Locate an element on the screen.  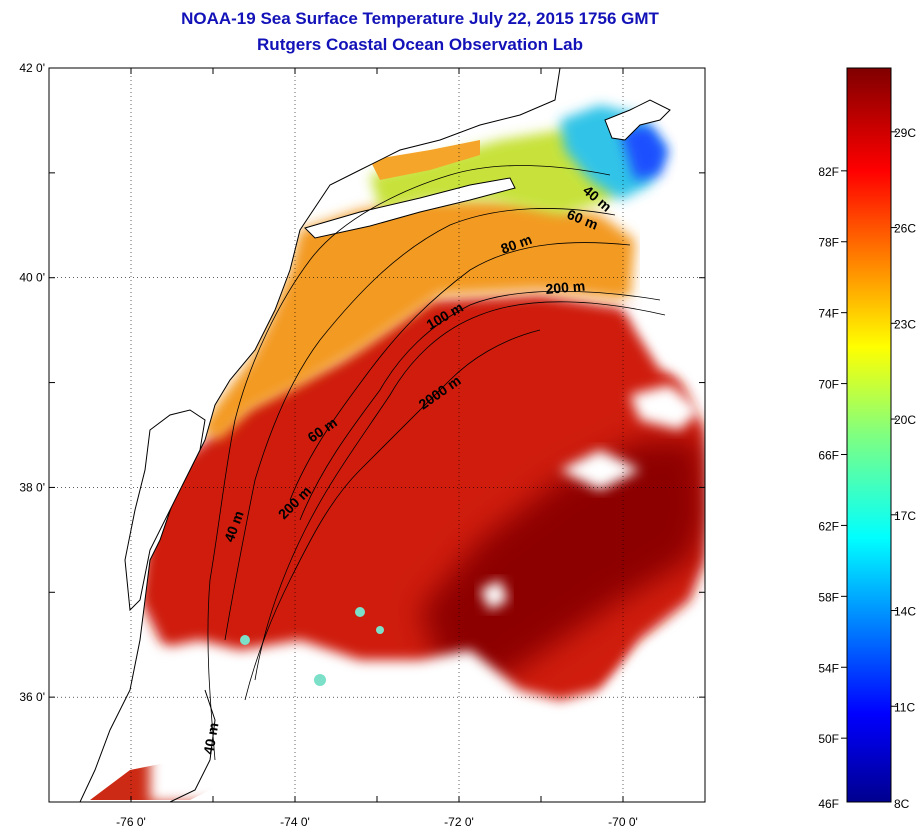
celsius-label: 8C is located at coordinates (902, 804).